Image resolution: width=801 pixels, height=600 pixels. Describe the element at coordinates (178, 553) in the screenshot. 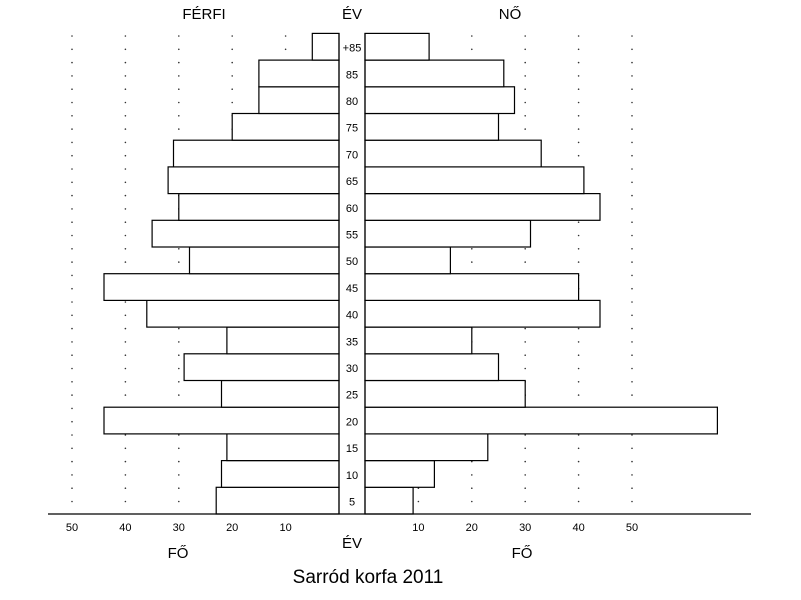

I see `x-axis-label-male: FŐ` at that location.